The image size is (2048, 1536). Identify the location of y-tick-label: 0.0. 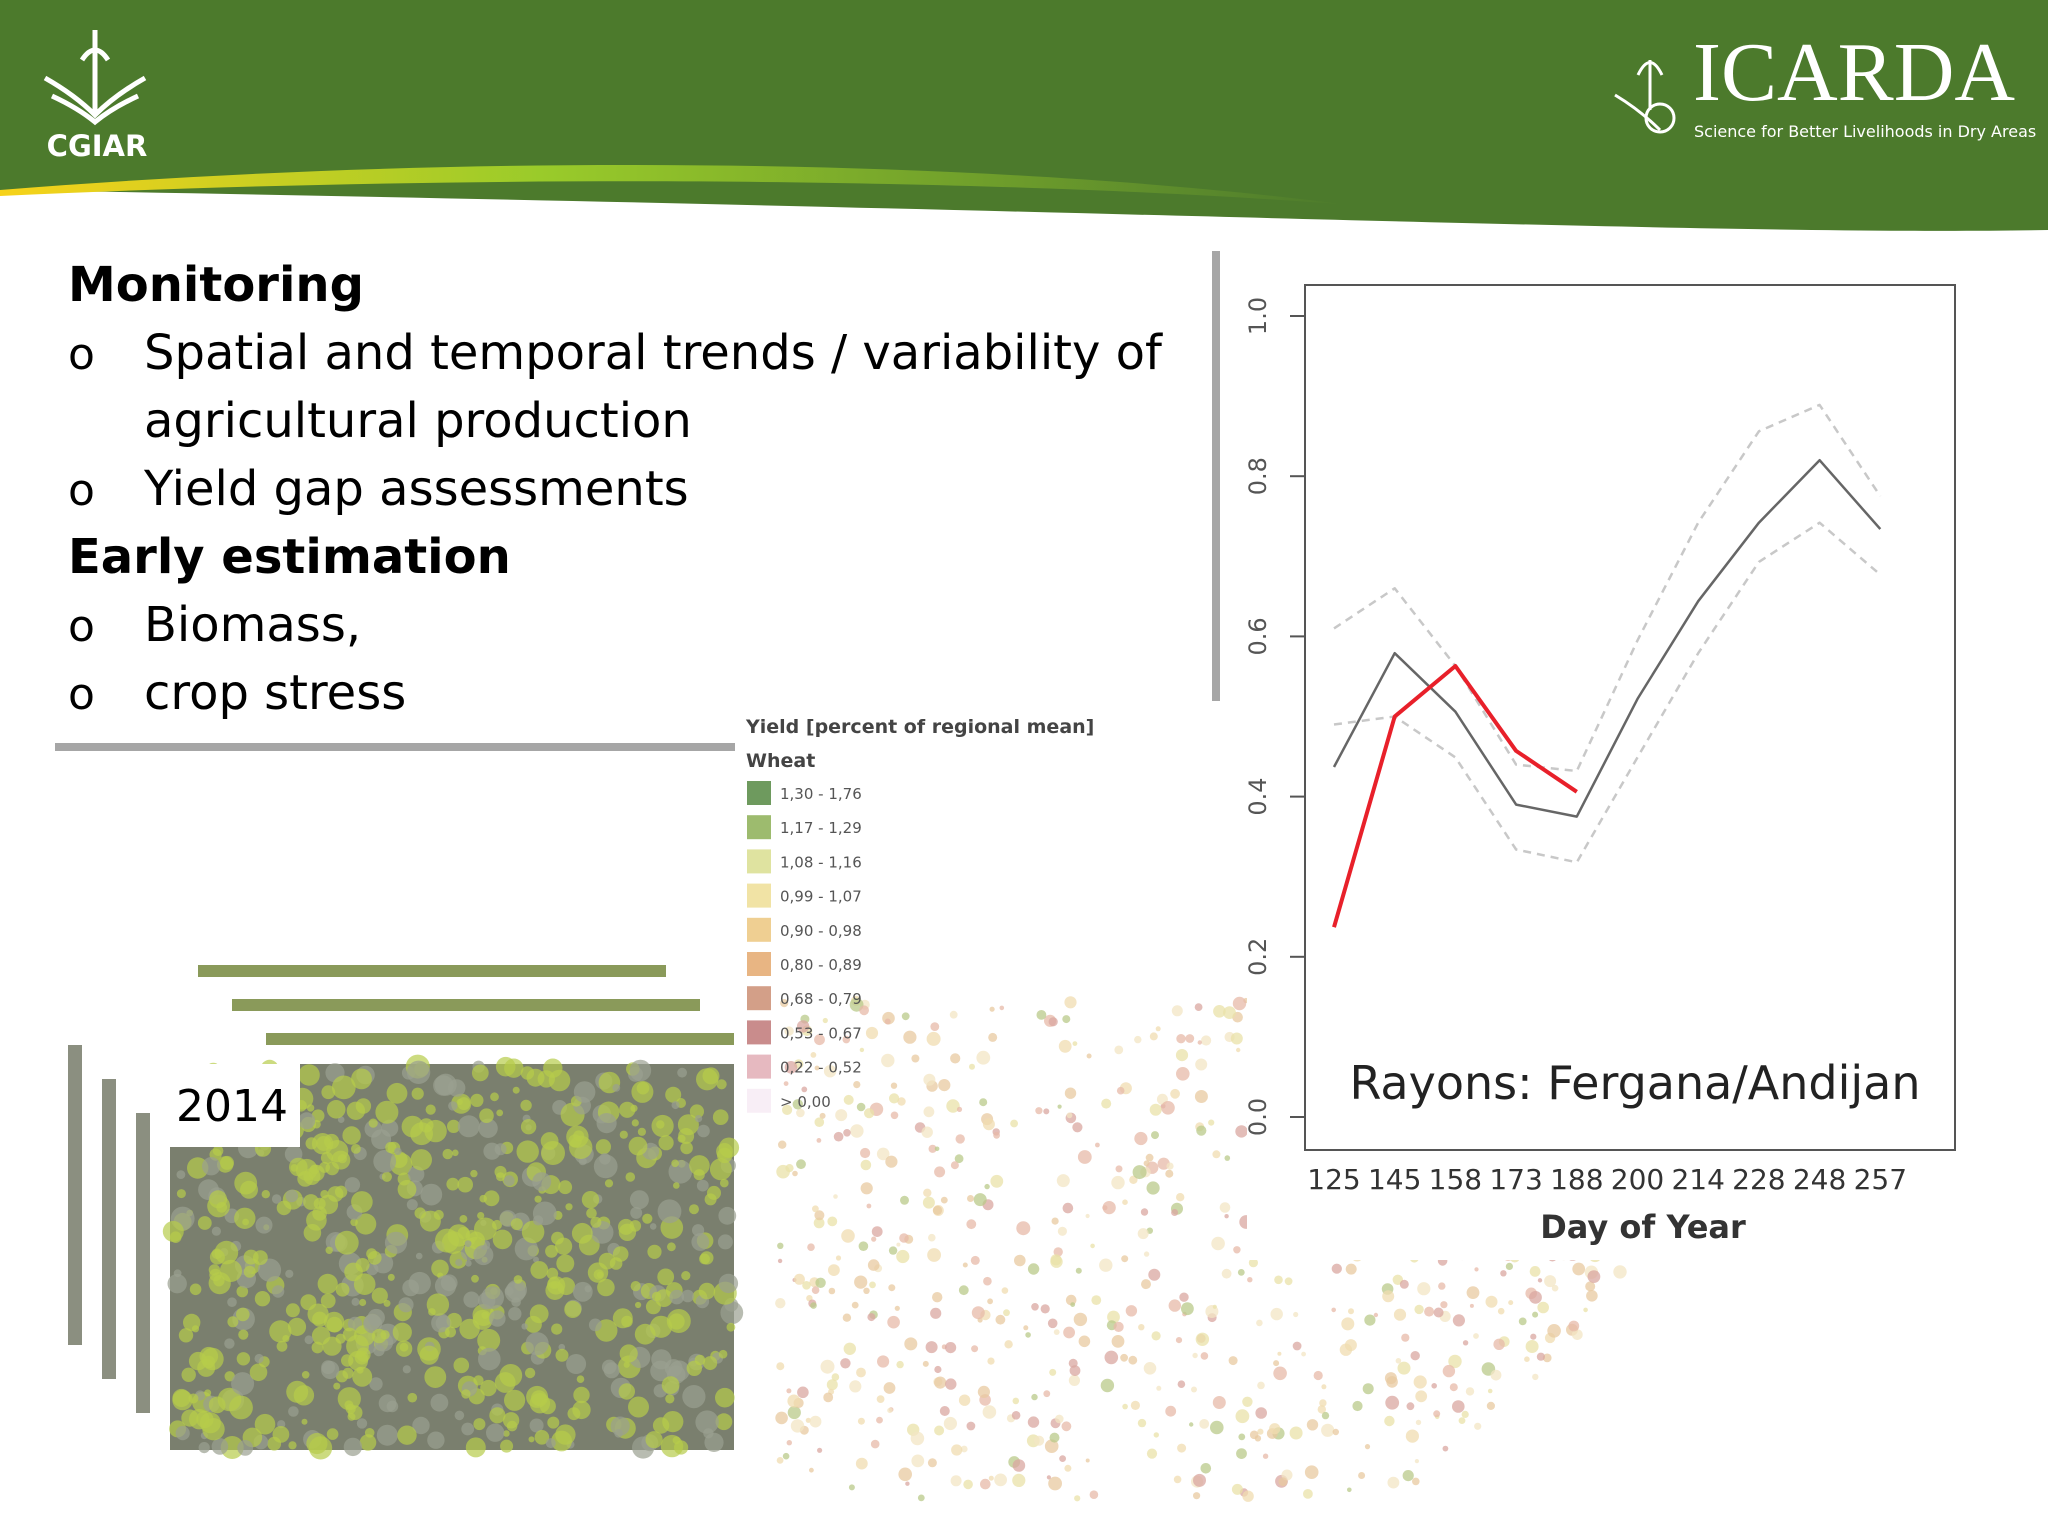
(1258, 1117).